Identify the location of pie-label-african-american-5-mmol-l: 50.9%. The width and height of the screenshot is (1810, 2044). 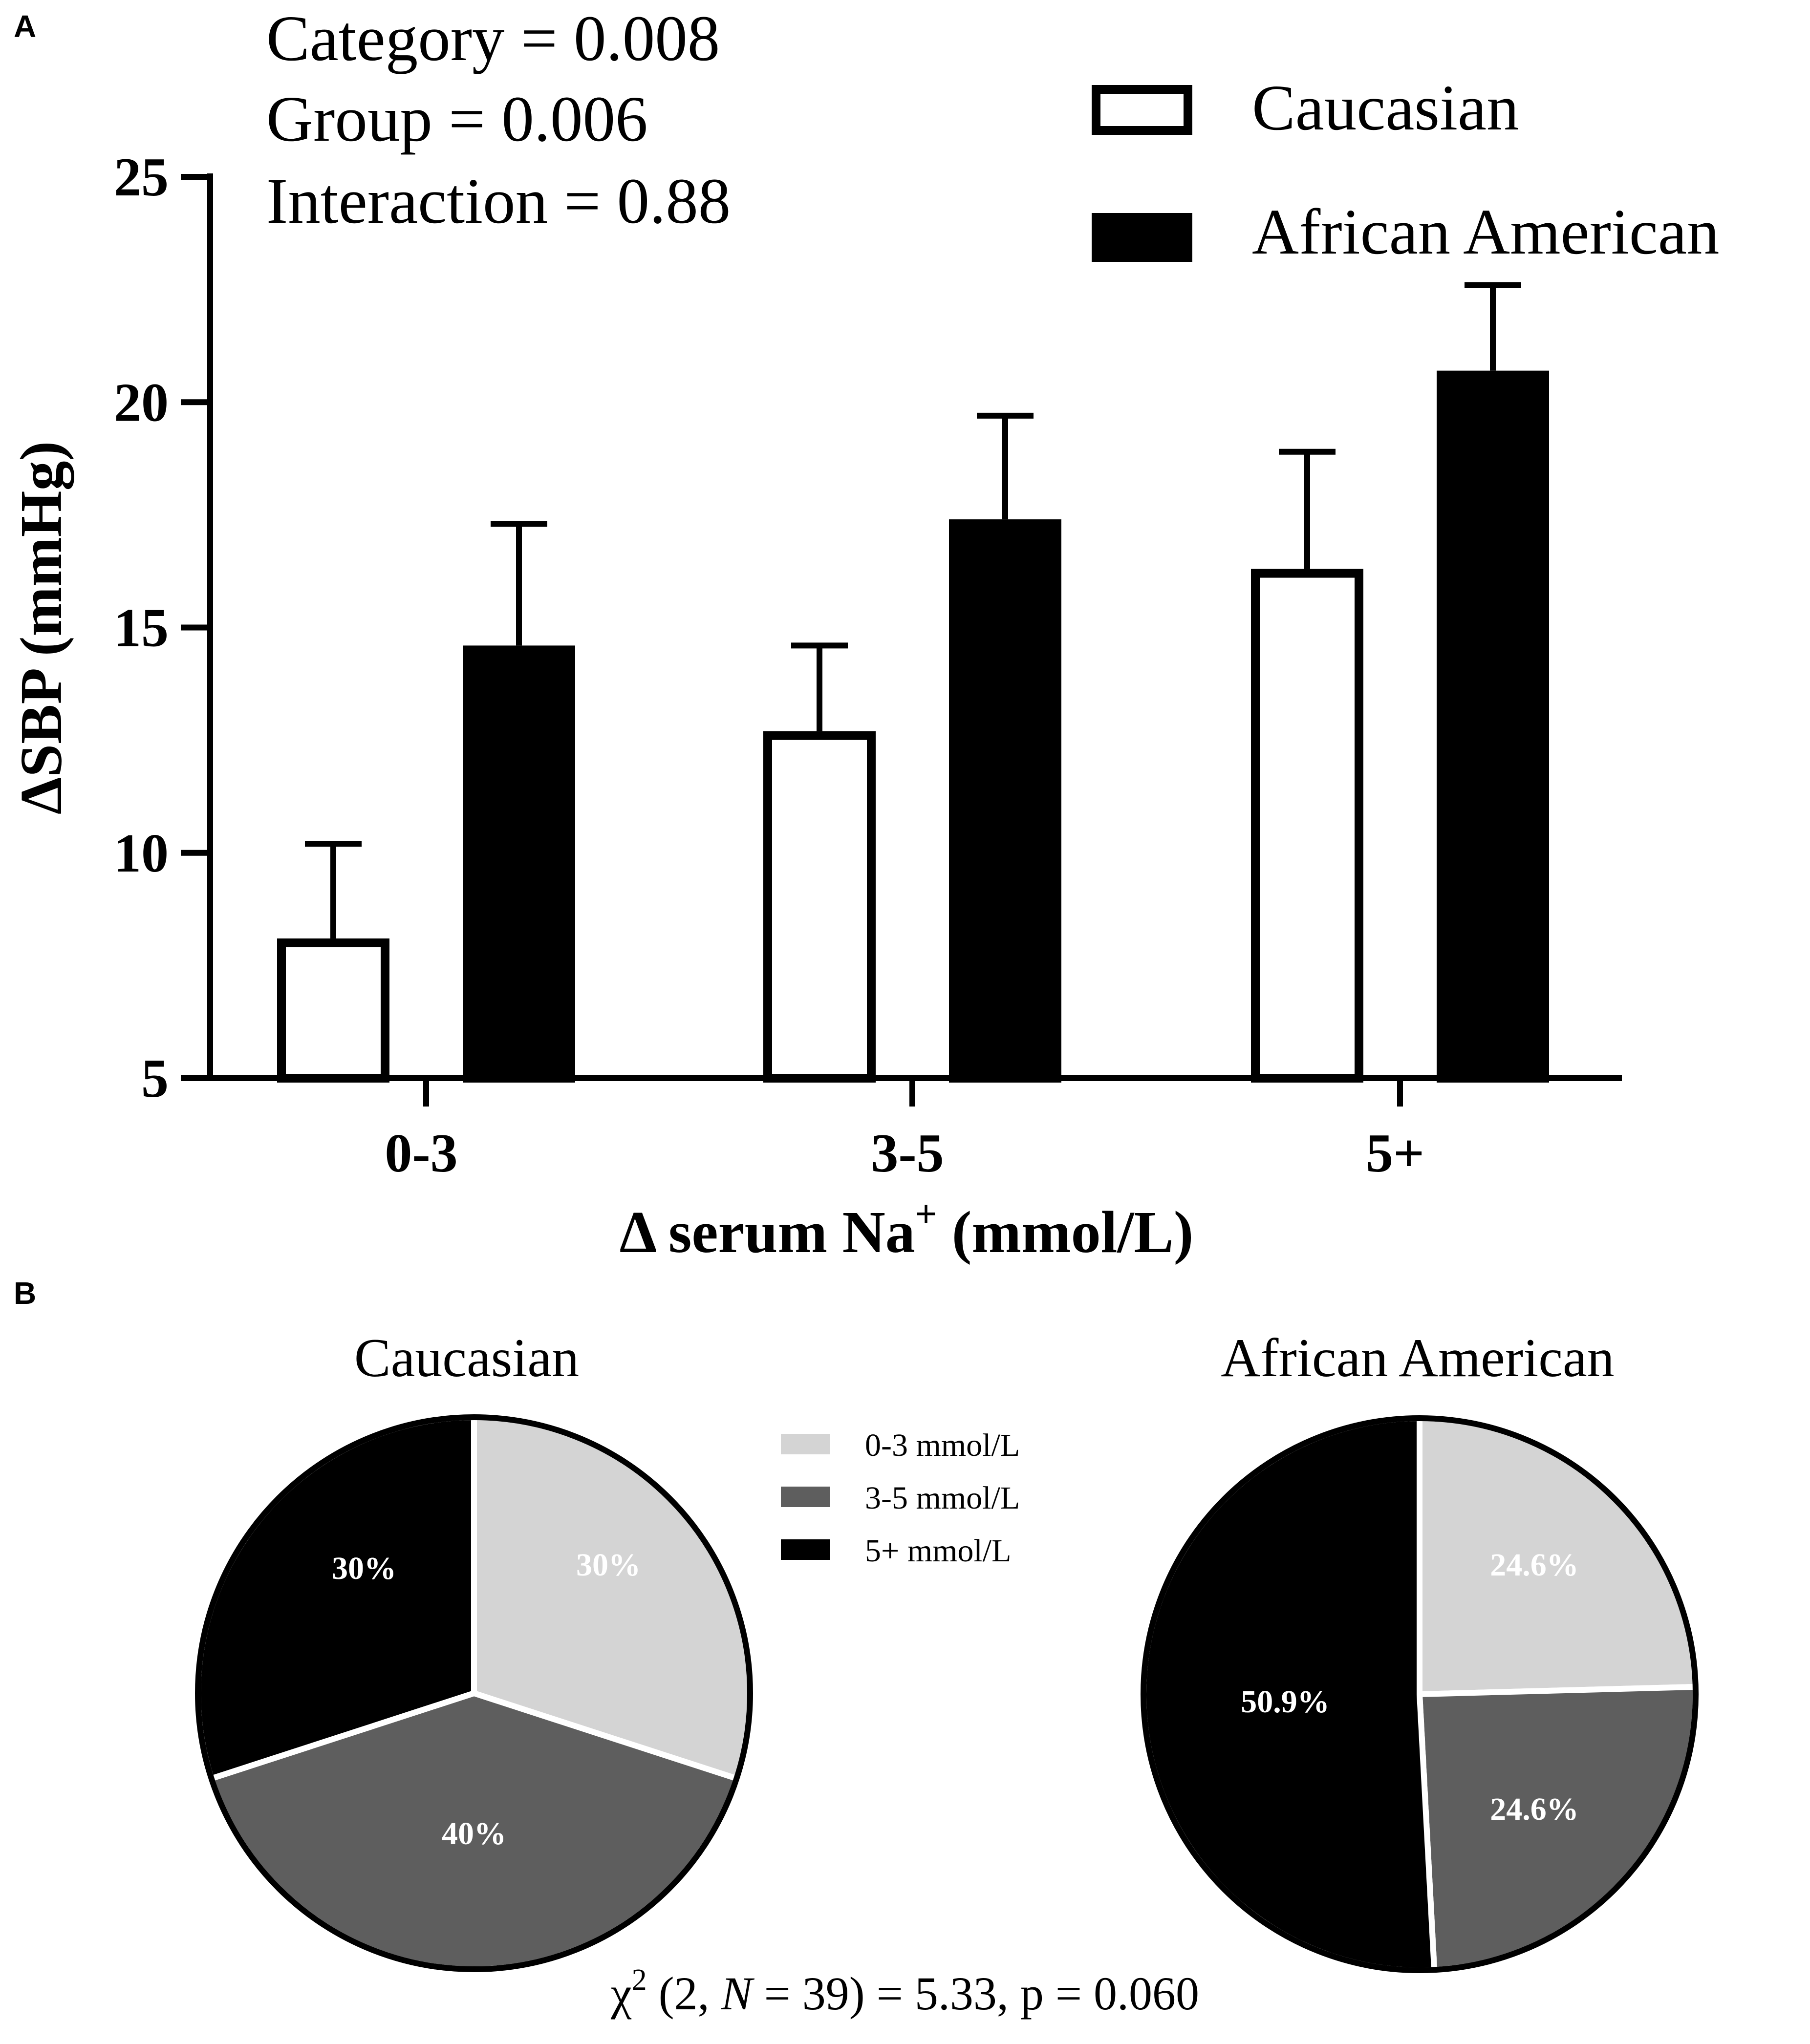
(1285, 1702).